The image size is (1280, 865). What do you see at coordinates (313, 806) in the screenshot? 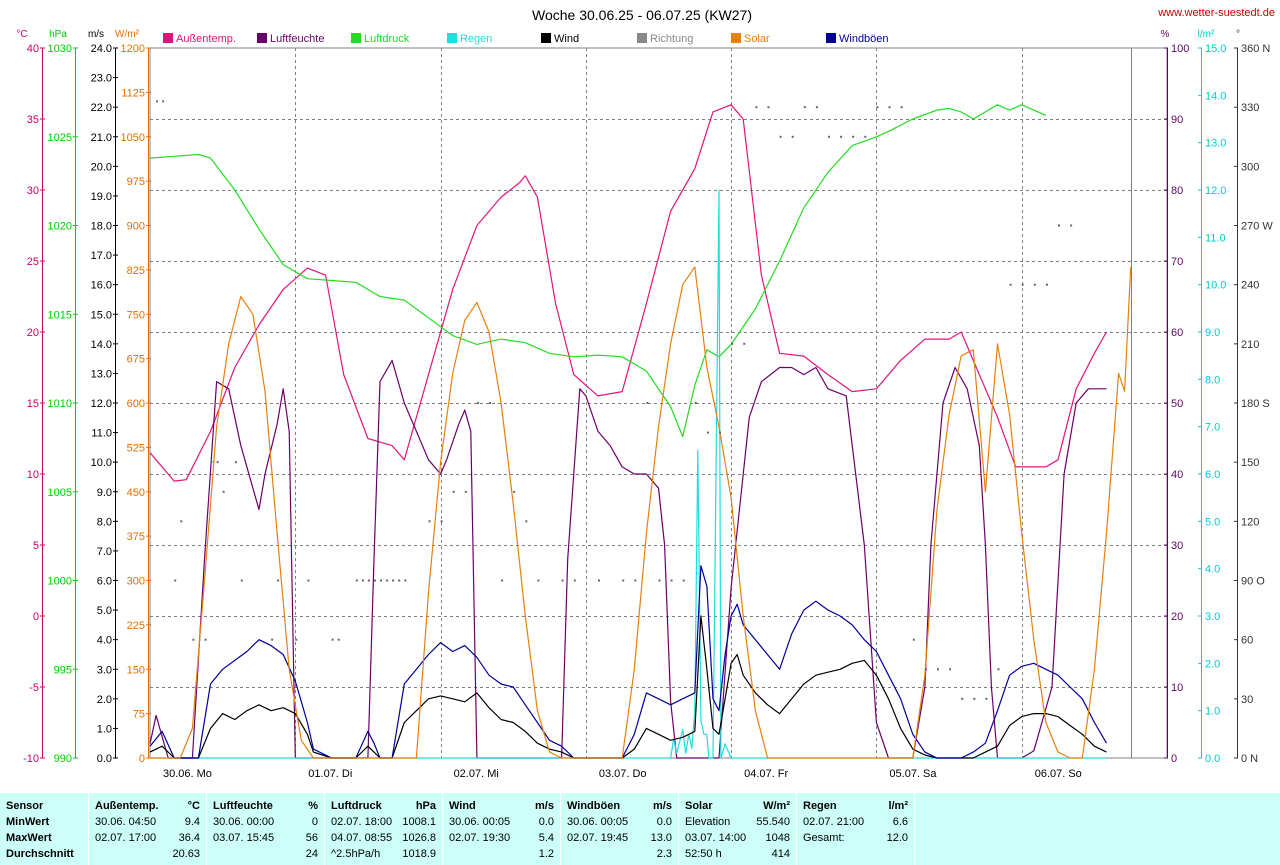
I see `stats-unit: %` at bounding box center [313, 806].